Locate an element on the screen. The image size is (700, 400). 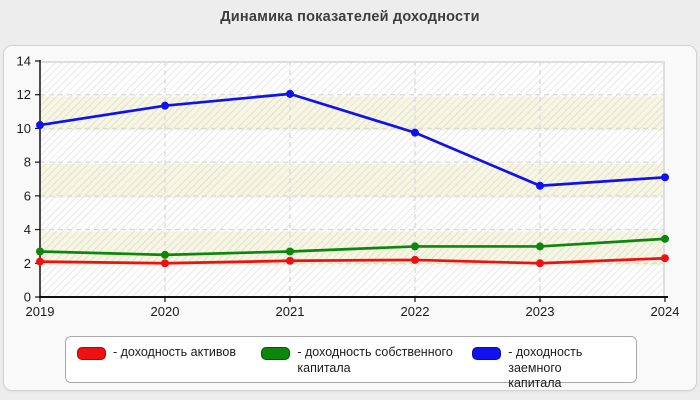
x-tick-label: 2019 is located at coordinates (40, 311).